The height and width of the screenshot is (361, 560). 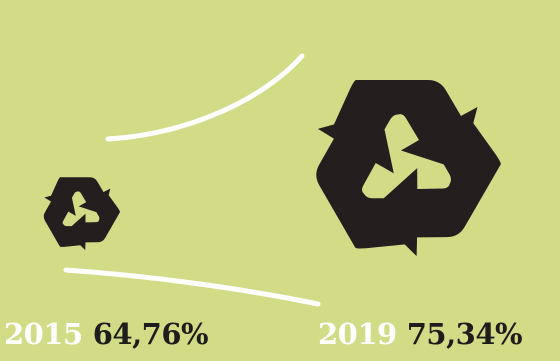 I want to click on entry-2019: 2019 75,34%, so click(x=420, y=334).